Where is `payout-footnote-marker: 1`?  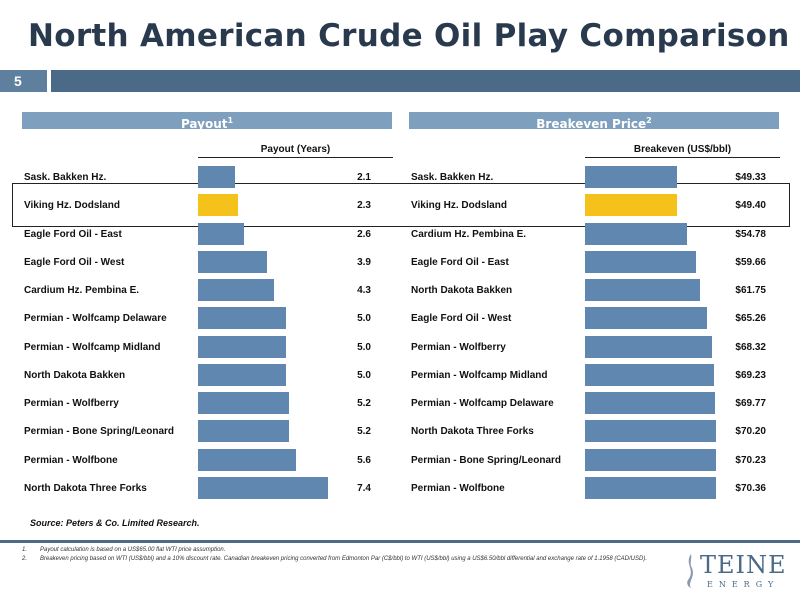 payout-footnote-marker: 1 is located at coordinates (230, 120).